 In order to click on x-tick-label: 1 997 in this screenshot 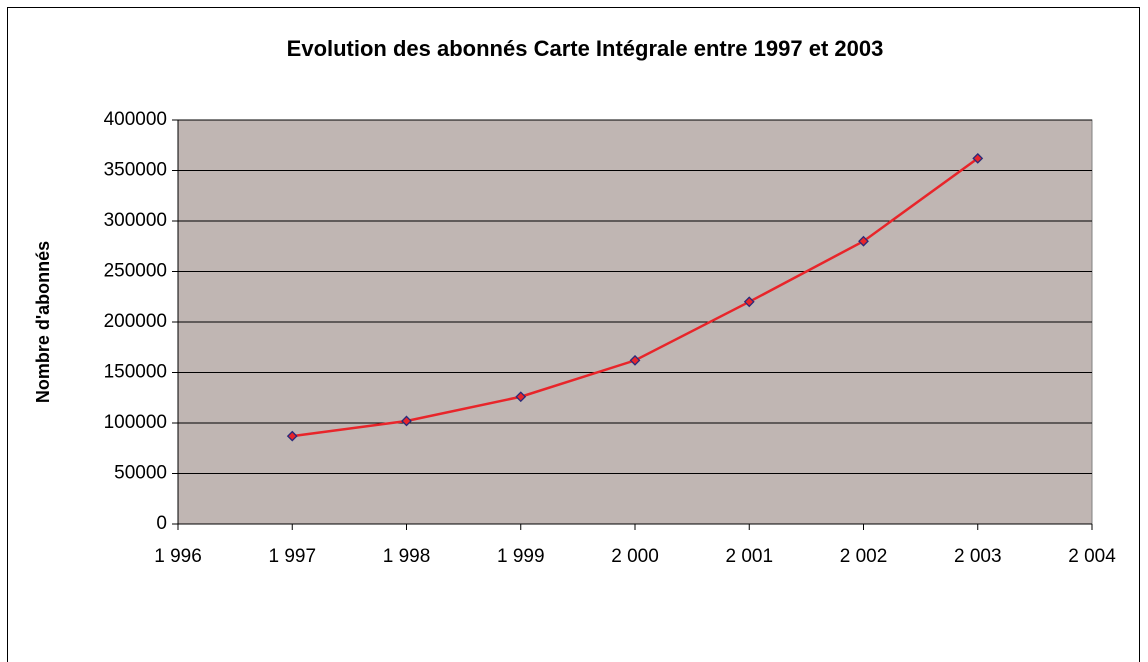, I will do `click(292, 556)`.